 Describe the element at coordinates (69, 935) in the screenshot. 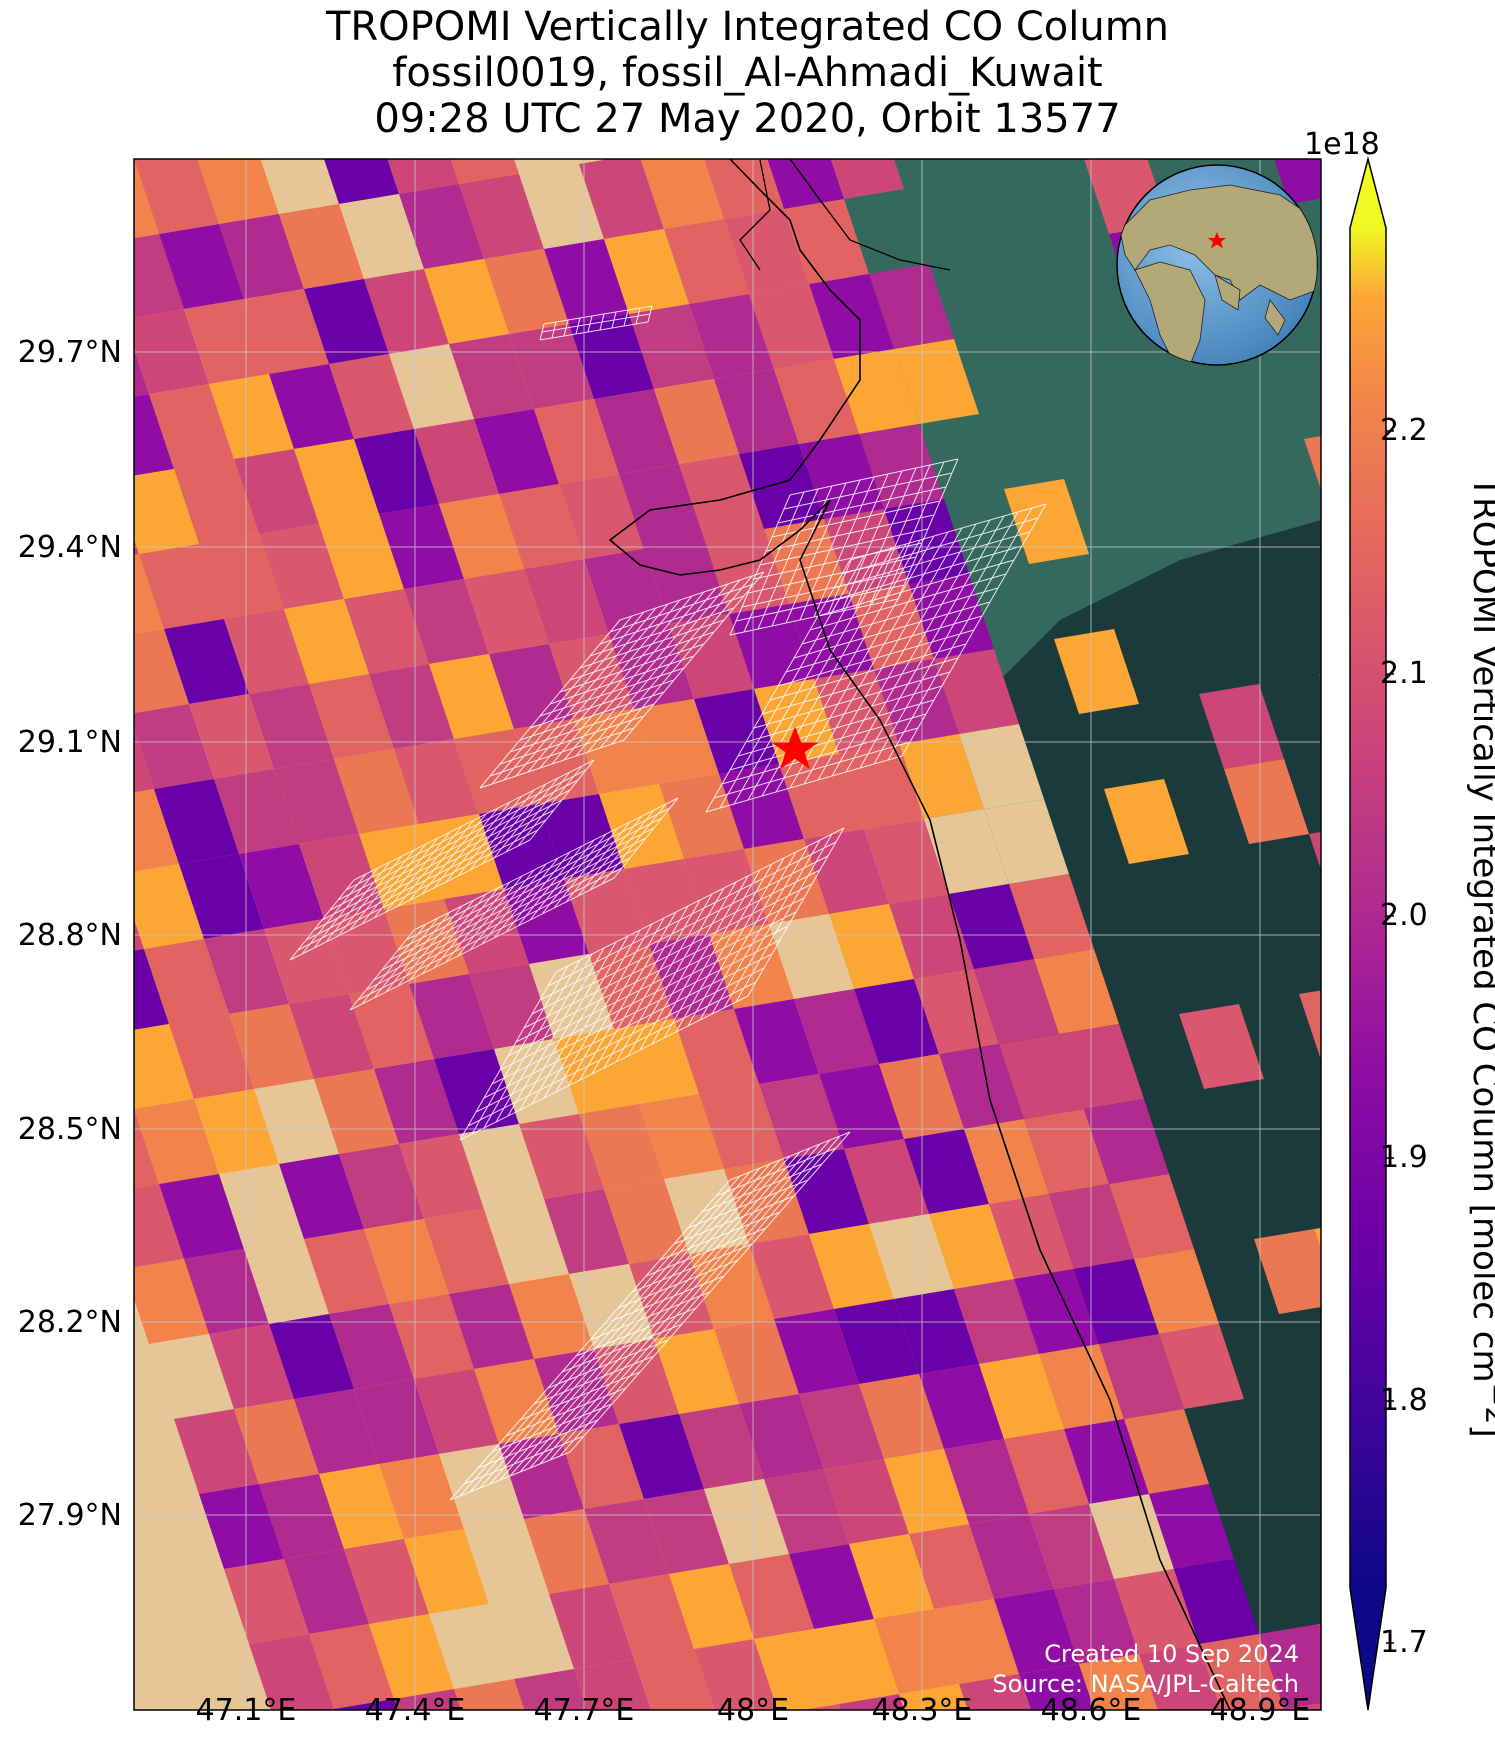

I see `lat-tick-label: 28.8°N` at that location.